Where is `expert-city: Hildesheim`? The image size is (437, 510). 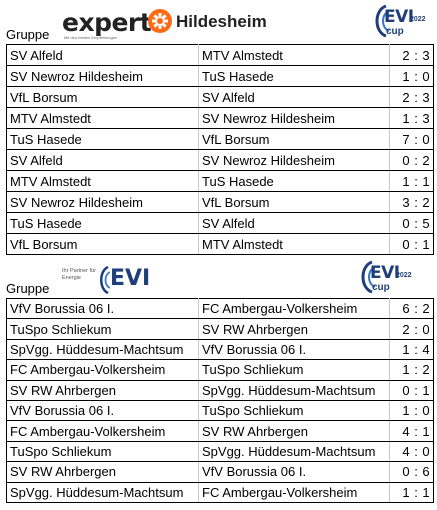
expert-city: Hildesheim is located at coordinates (221, 21).